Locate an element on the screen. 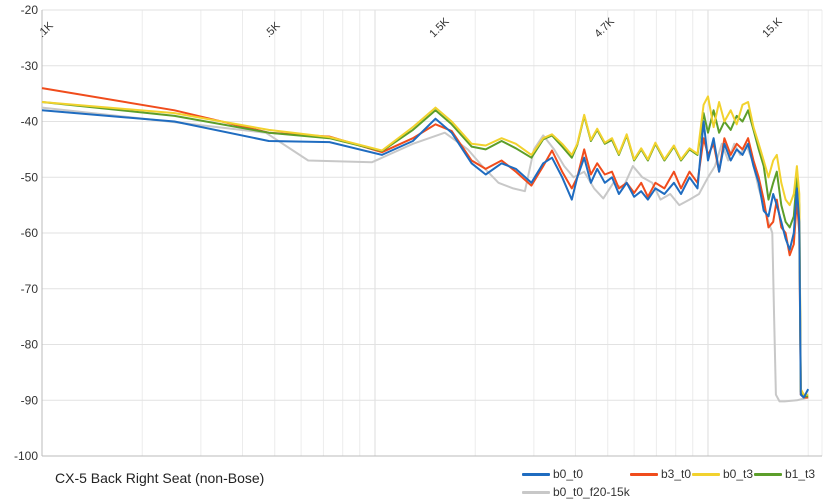 The width and height of the screenshot is (840, 504). legend-label-b1_t3: b1_t3 is located at coordinates (800, 474).